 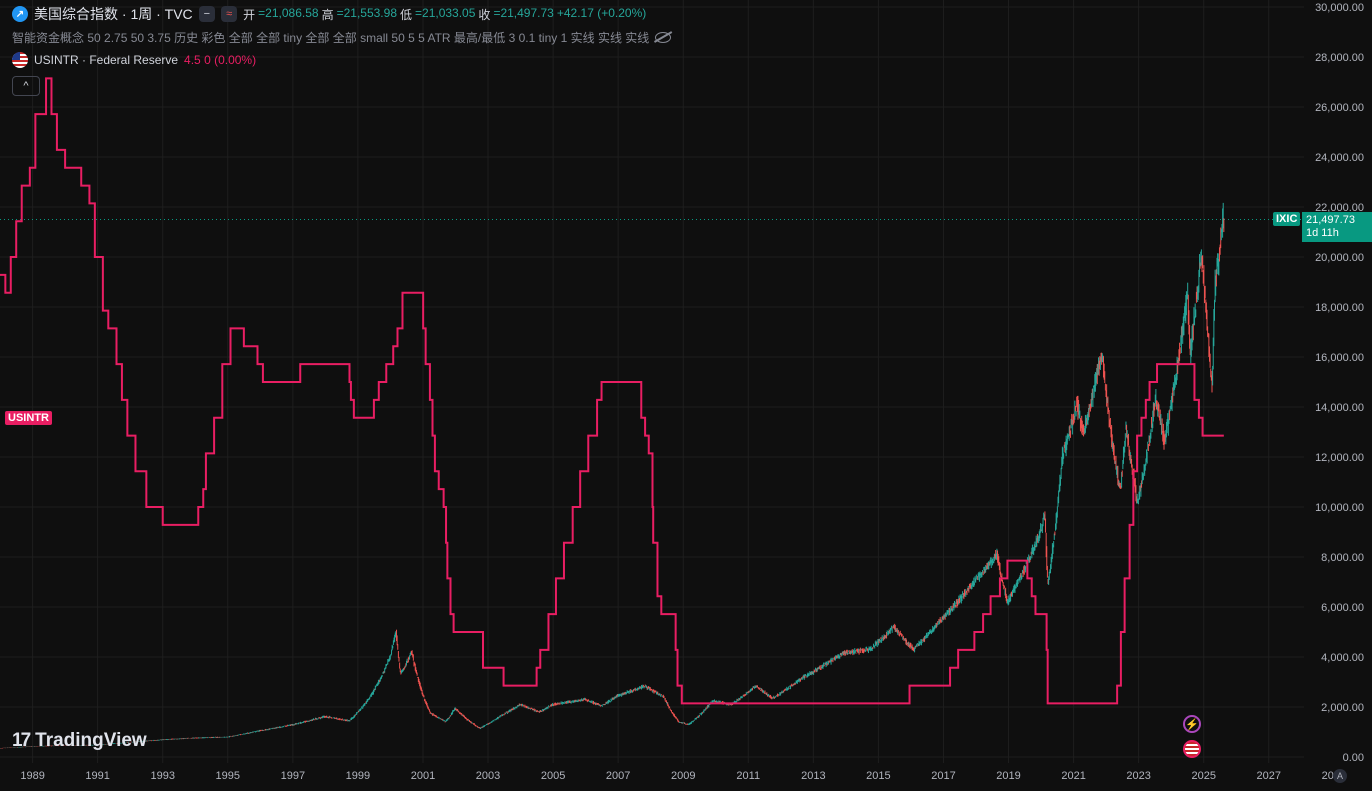 What do you see at coordinates (663, 37) in the screenshot?
I see `eye-hidden-icon` at bounding box center [663, 37].